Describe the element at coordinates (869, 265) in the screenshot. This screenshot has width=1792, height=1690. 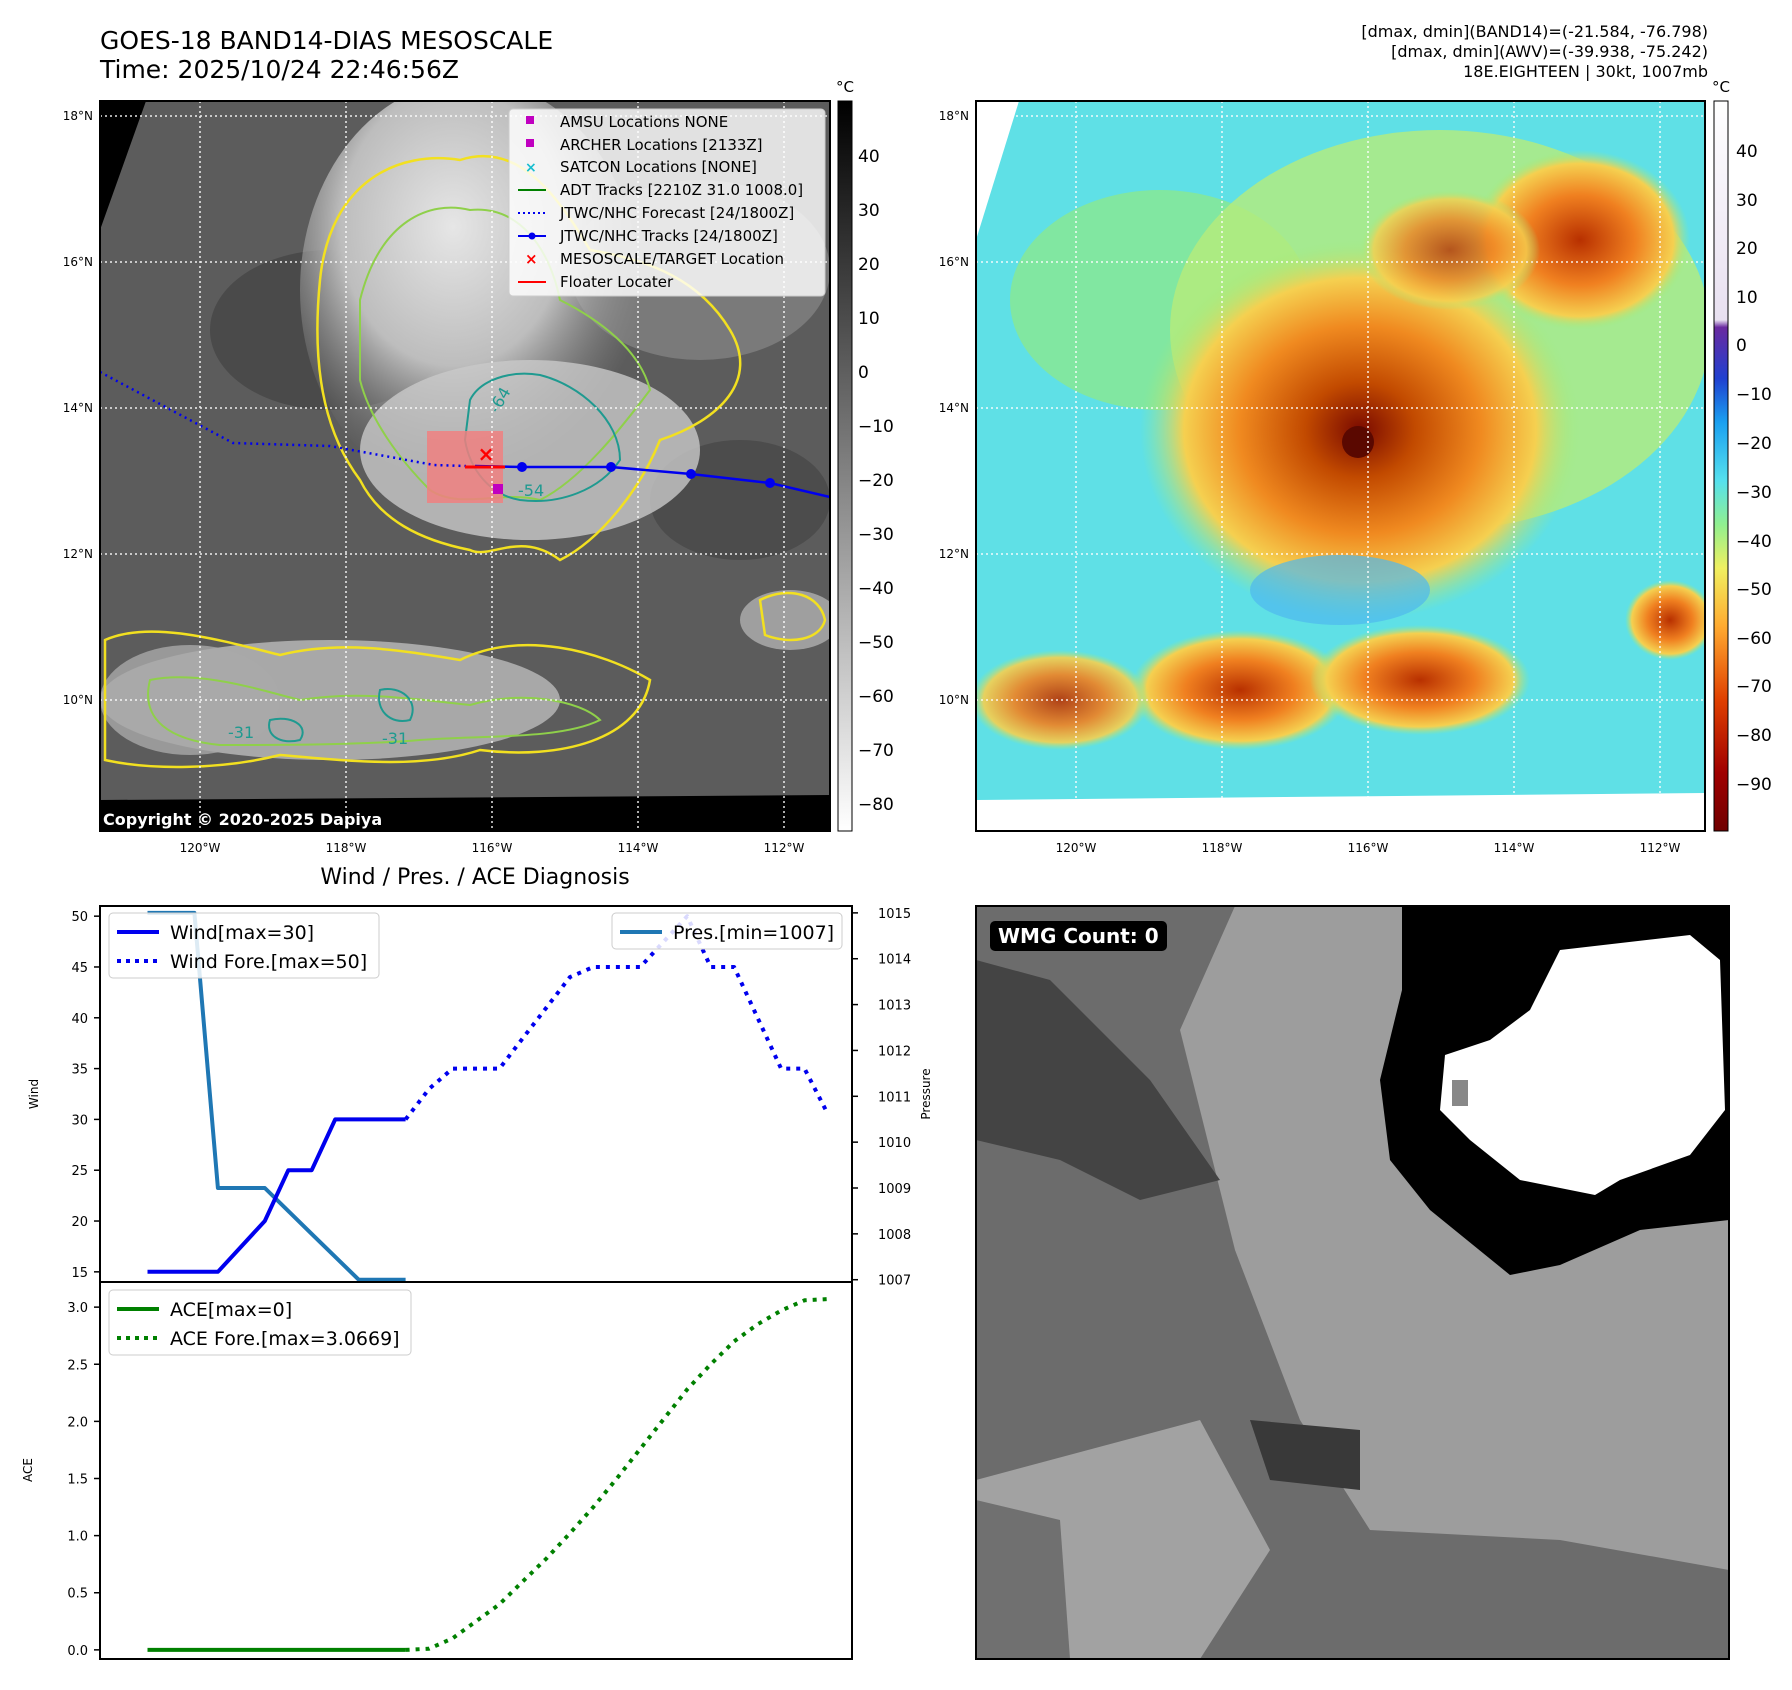
I see `ir-tick-20: 20` at that location.